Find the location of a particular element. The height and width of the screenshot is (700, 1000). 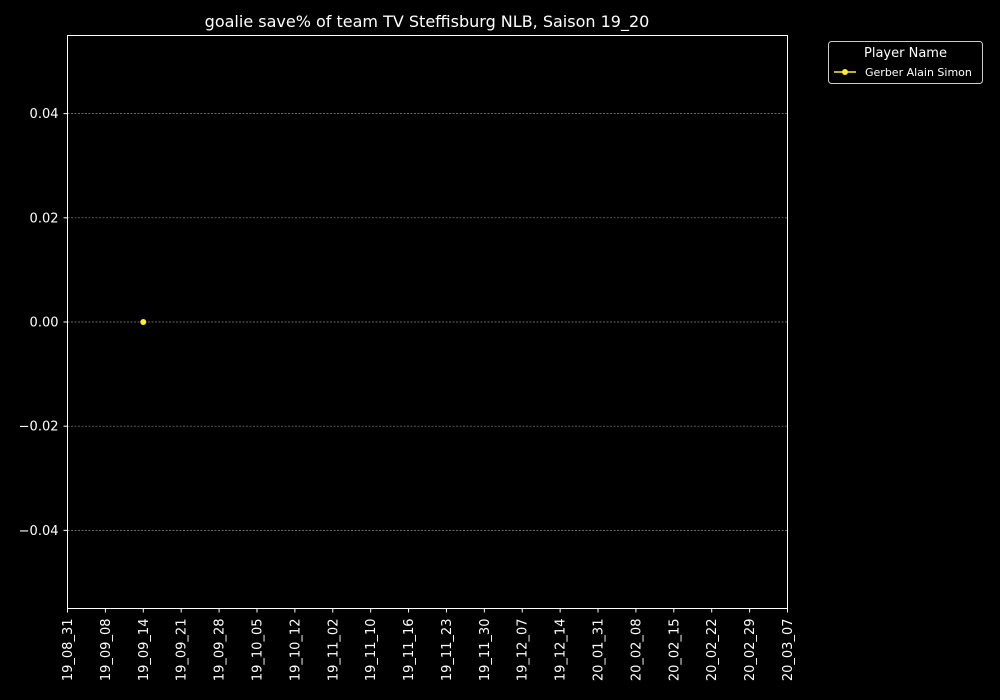

legend-frame is located at coordinates (905, 62).